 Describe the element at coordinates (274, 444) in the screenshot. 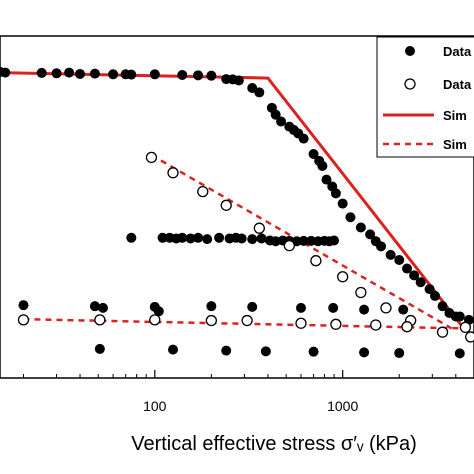

I see `x-axis-label: Vertical effective stress σ′ᵥ (kPa)` at that location.